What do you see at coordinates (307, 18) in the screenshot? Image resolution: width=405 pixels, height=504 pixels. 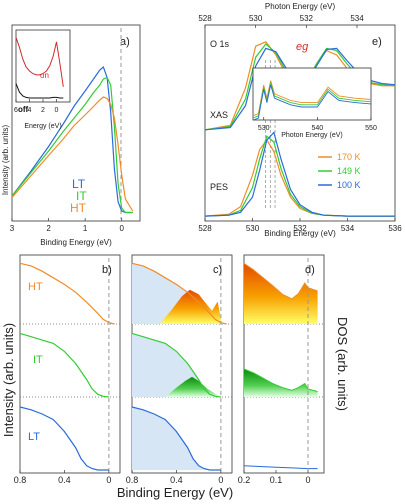 I see `panel-e-top-tick-label: 532` at bounding box center [307, 18].